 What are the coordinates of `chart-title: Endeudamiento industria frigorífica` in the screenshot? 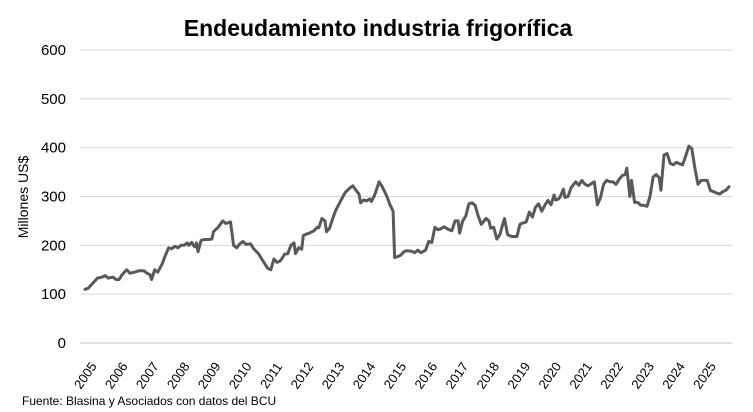 It's located at (378, 28).